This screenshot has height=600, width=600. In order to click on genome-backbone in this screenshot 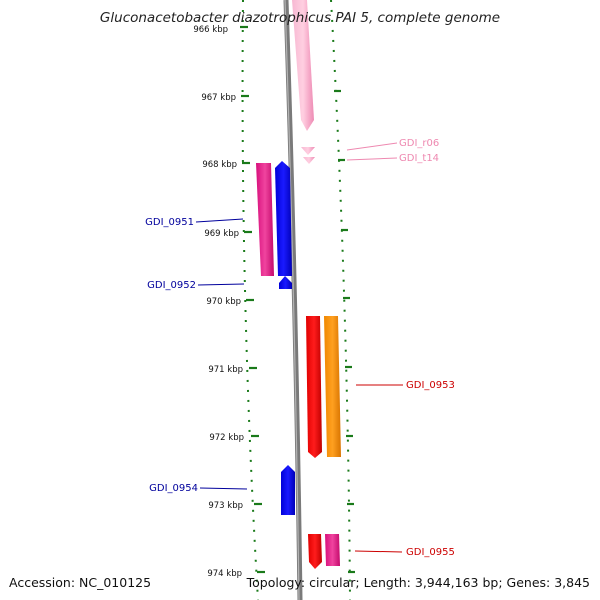, I will do `click(293, 300)`.